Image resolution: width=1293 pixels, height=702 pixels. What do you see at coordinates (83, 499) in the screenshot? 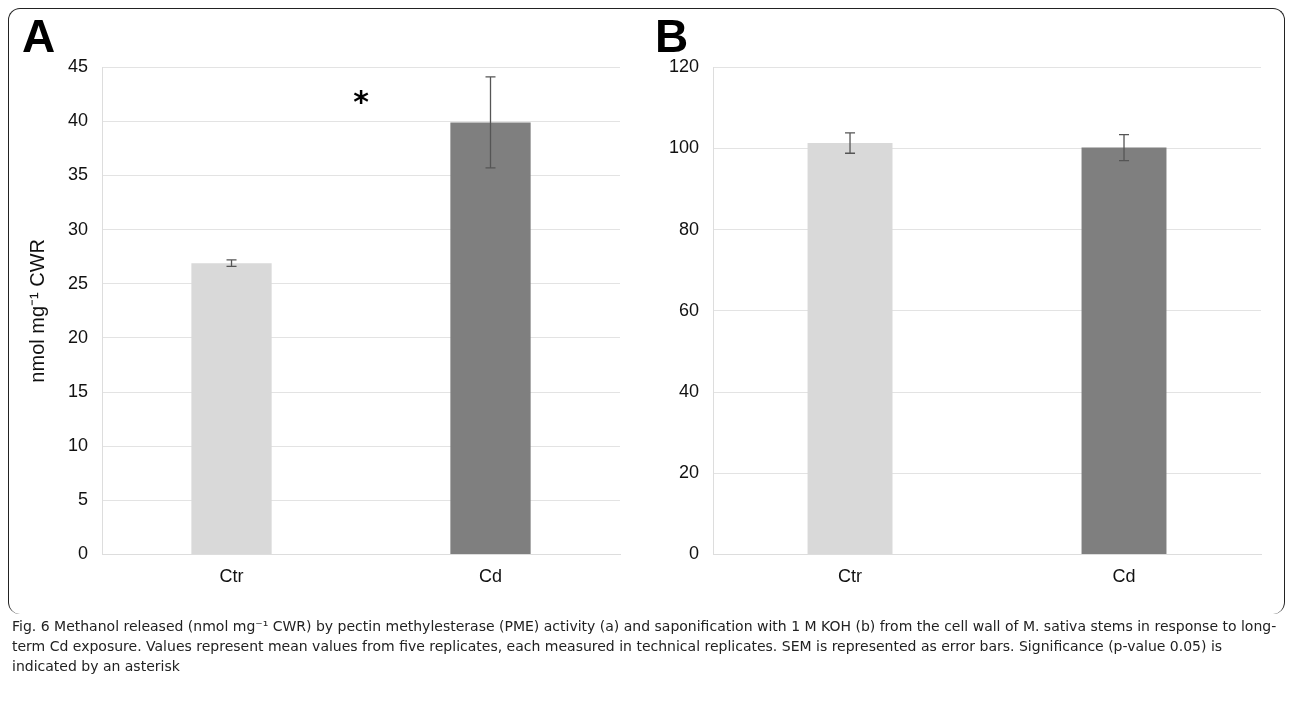
I see `y-tick-label: 5` at bounding box center [83, 499].